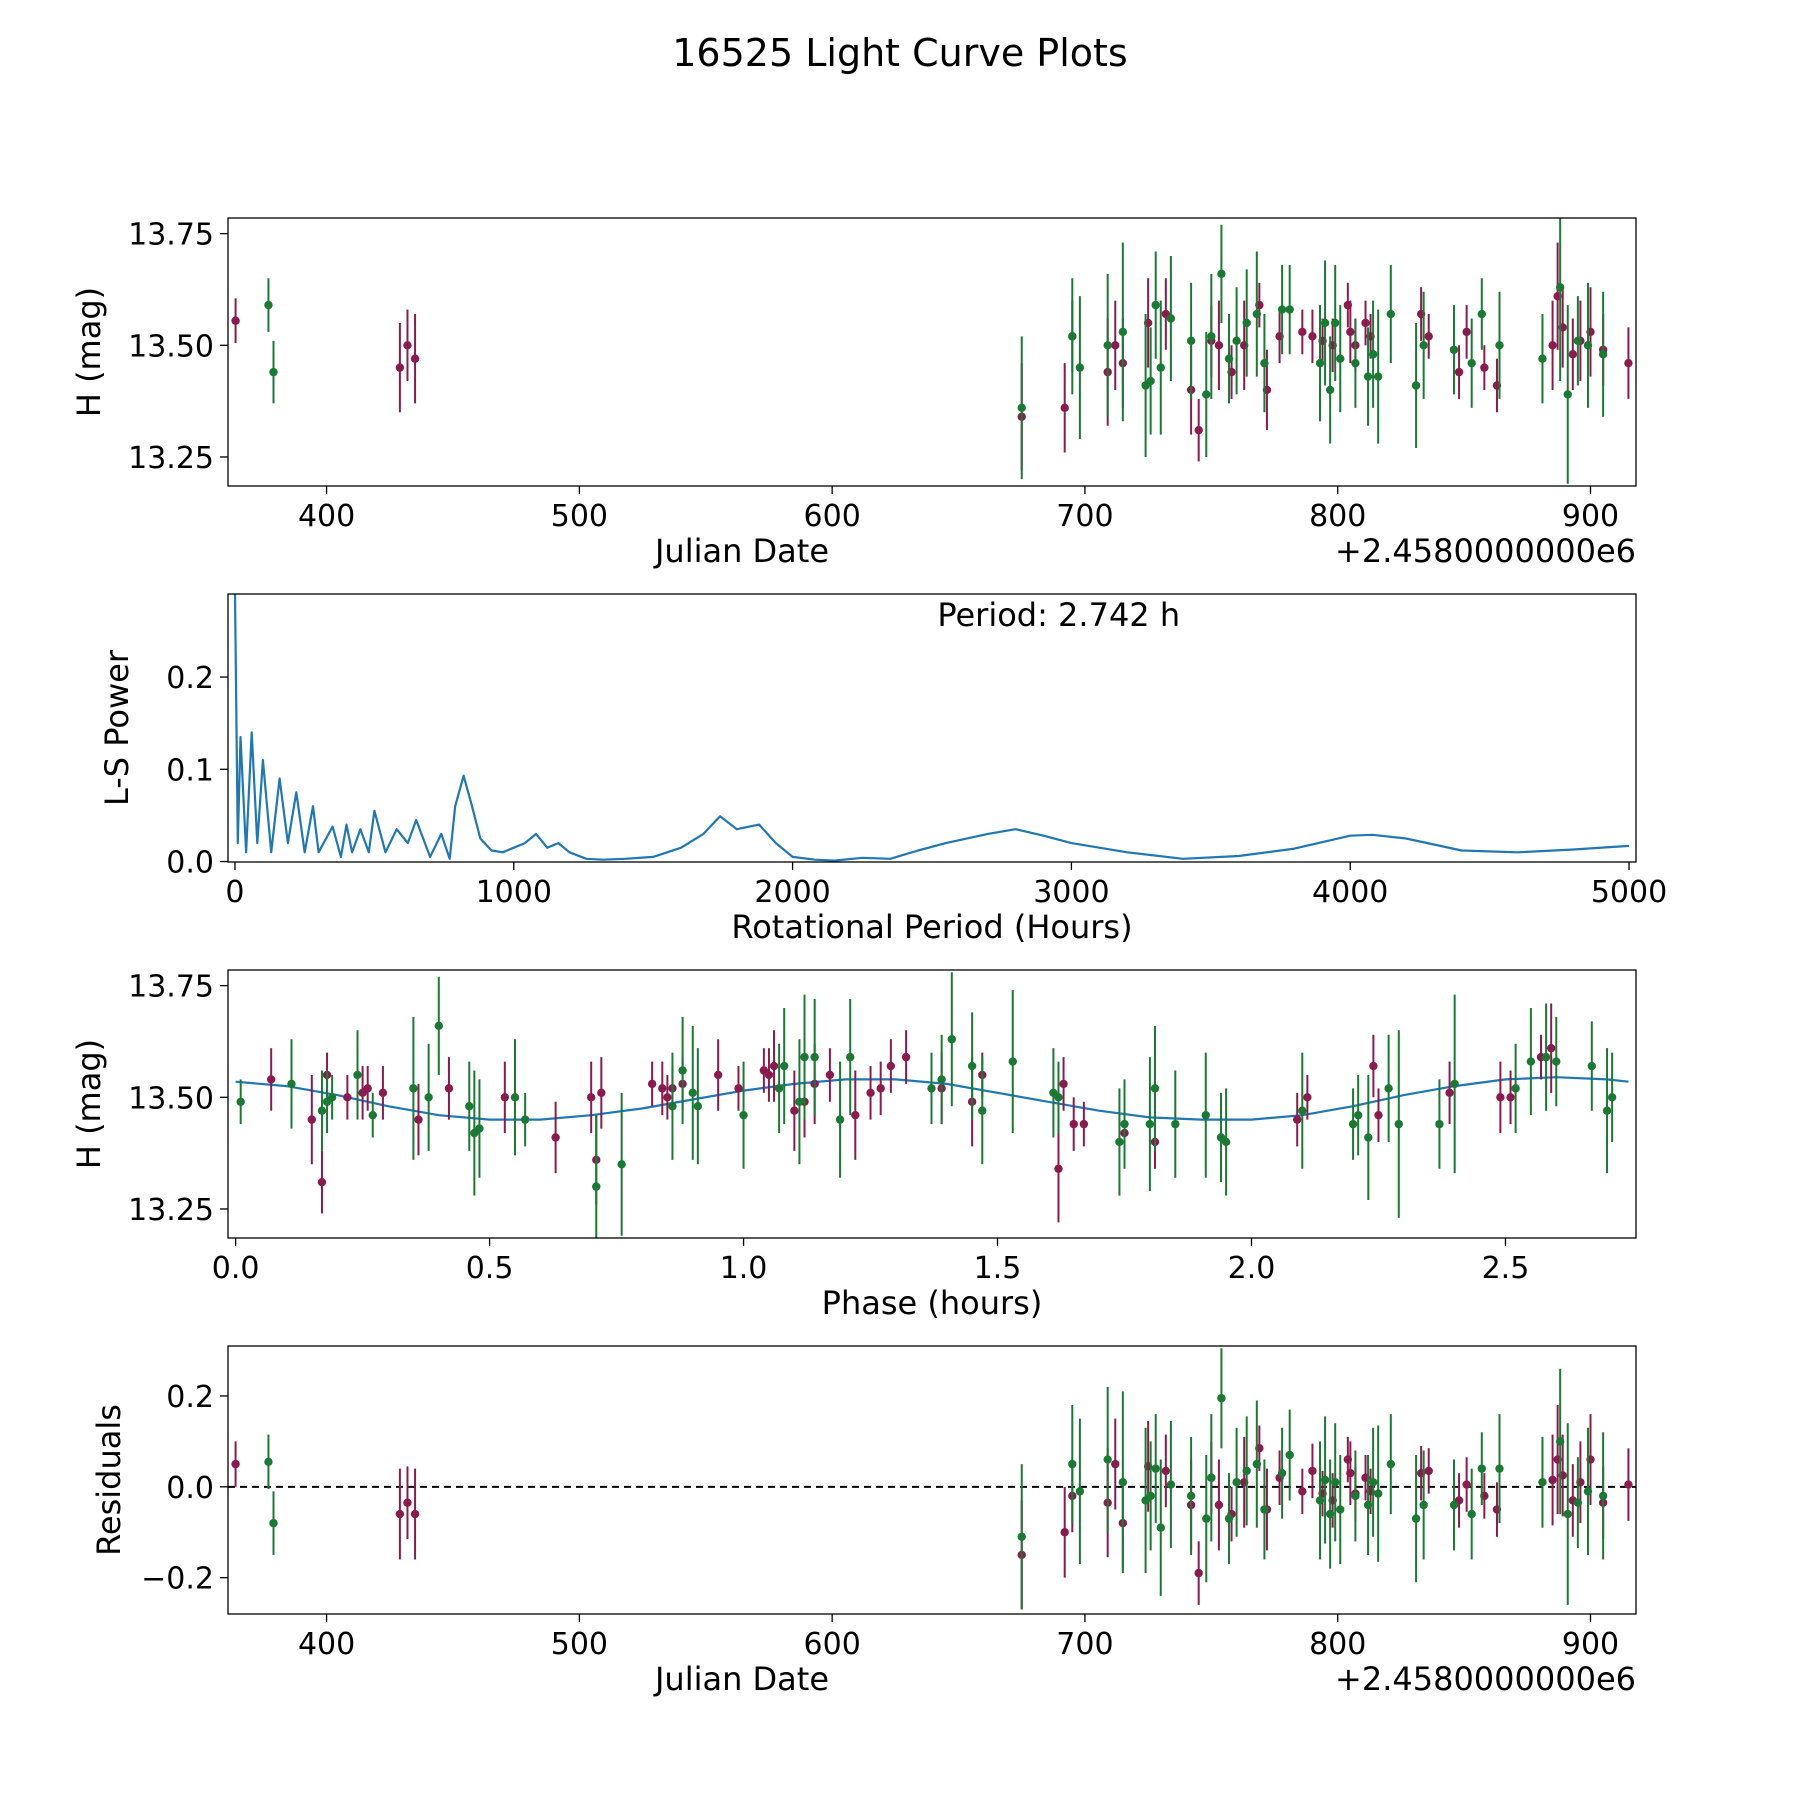 The width and height of the screenshot is (1800, 1800). What do you see at coordinates (514, 892) in the screenshot?
I see `x-tick-label: 1000` at bounding box center [514, 892].